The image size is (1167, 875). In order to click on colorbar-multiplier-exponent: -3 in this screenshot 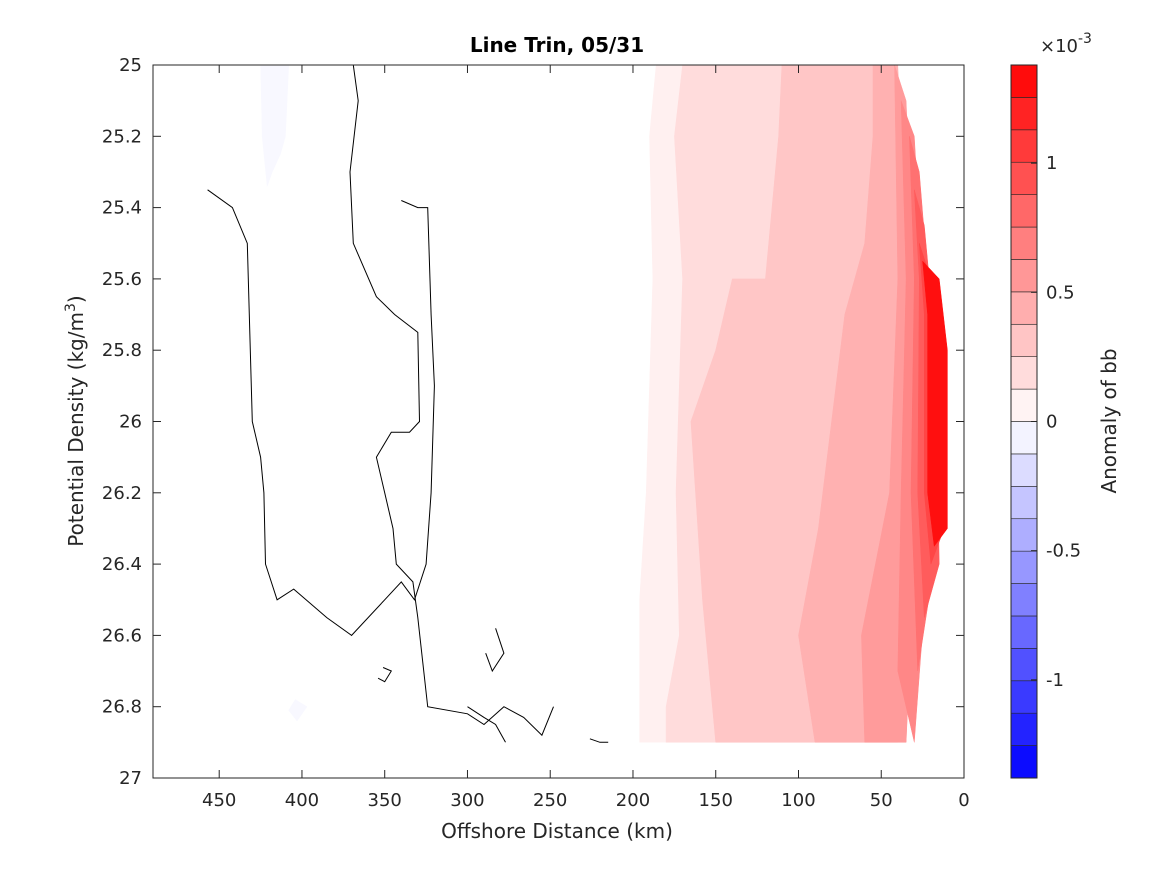, I will do `click(1085, 39)`.